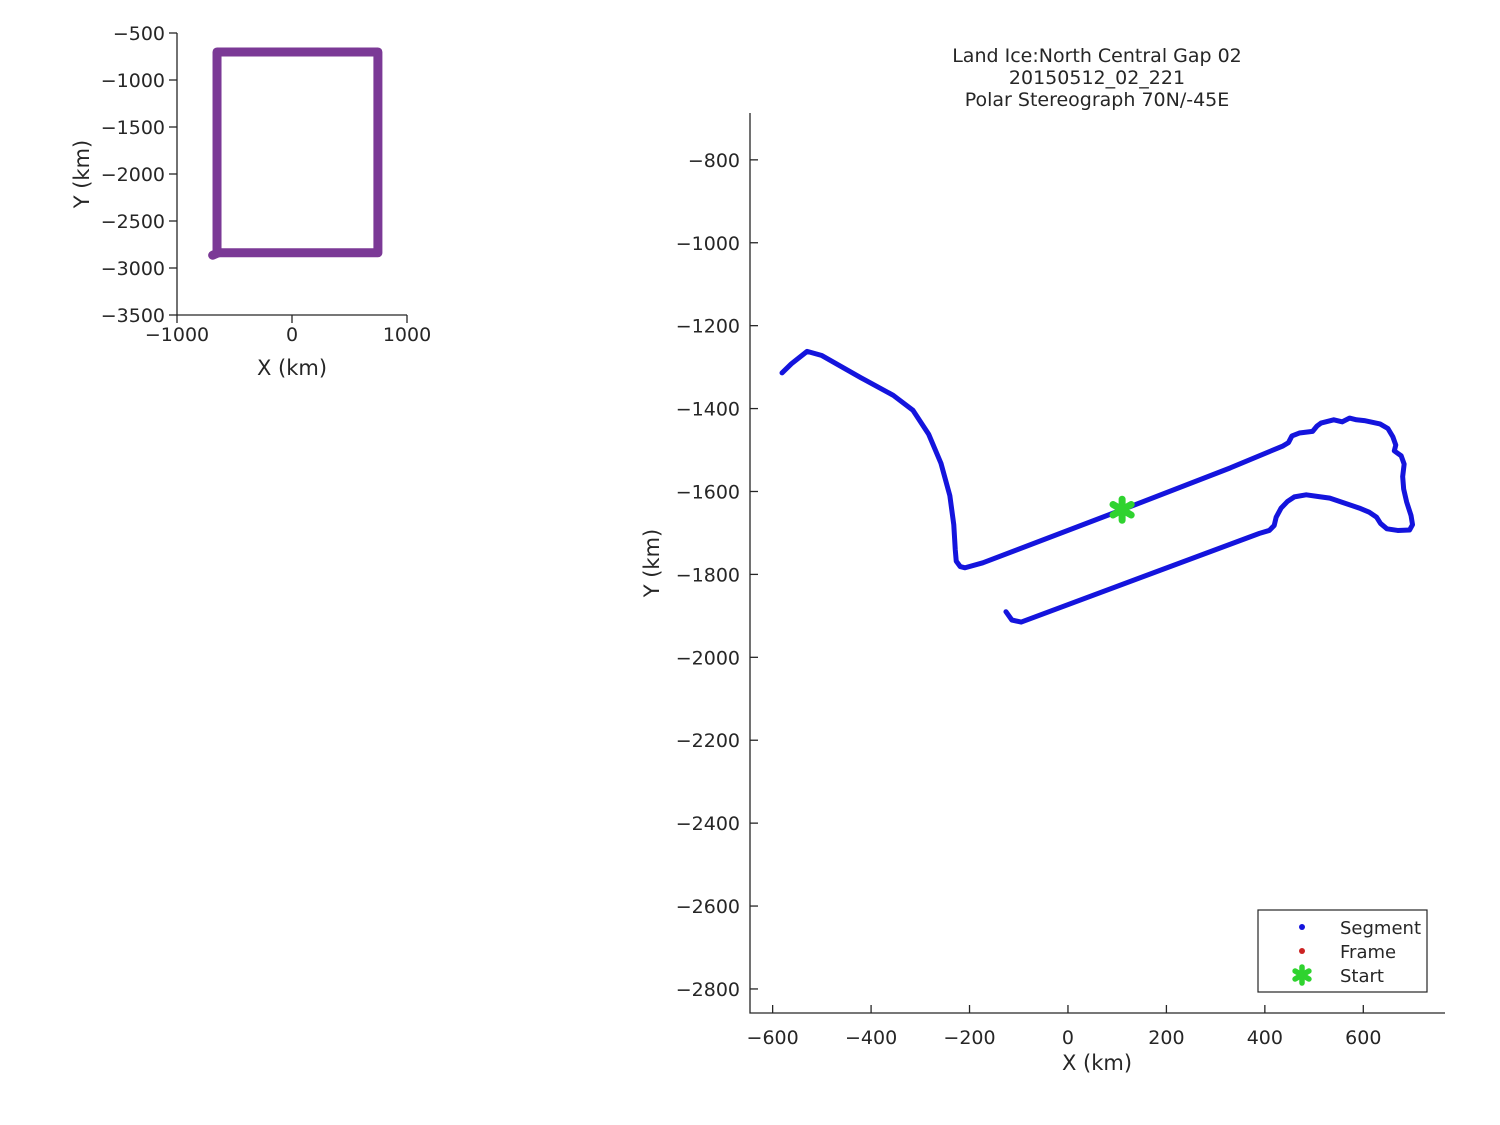 This screenshot has width=1500, height=1125. What do you see at coordinates (708, 327) in the screenshot?
I see `y-tick-label: −1200` at bounding box center [708, 327].